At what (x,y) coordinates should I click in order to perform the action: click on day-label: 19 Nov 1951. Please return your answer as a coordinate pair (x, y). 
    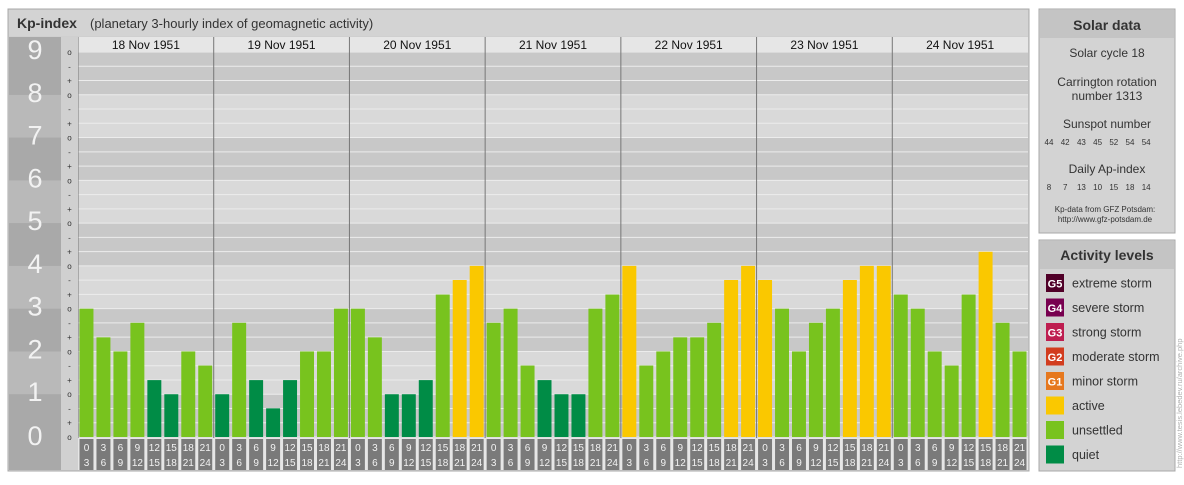
    Looking at the image, I should click on (282, 45).